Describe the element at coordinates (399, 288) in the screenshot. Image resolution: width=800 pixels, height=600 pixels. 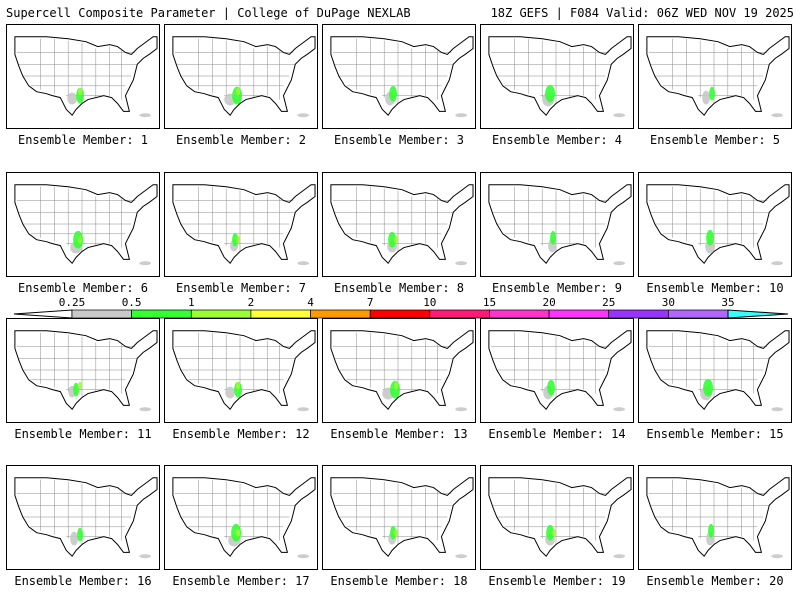
I see `member-label-8: Ensemble Member: 8` at that location.